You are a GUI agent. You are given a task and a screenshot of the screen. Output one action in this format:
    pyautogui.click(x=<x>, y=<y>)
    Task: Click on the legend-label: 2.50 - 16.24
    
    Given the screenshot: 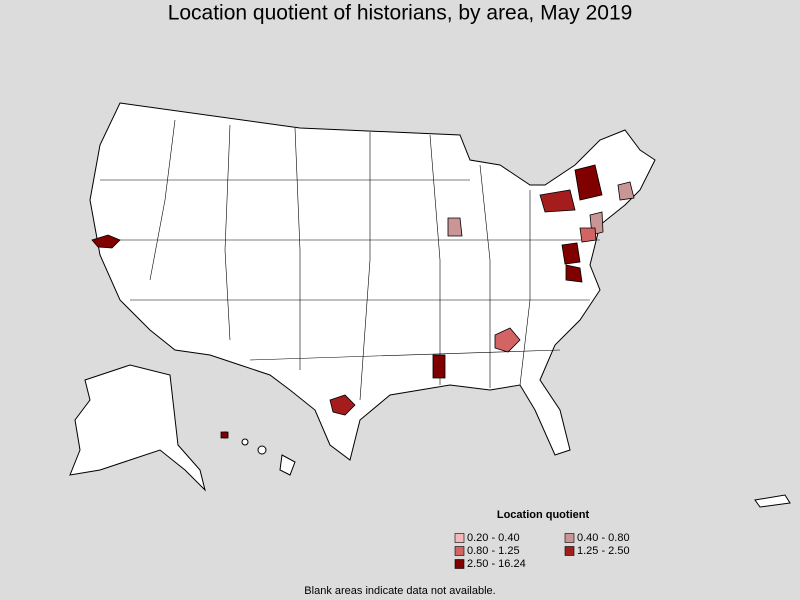 What is the action you would take?
    pyautogui.click(x=496, y=564)
    